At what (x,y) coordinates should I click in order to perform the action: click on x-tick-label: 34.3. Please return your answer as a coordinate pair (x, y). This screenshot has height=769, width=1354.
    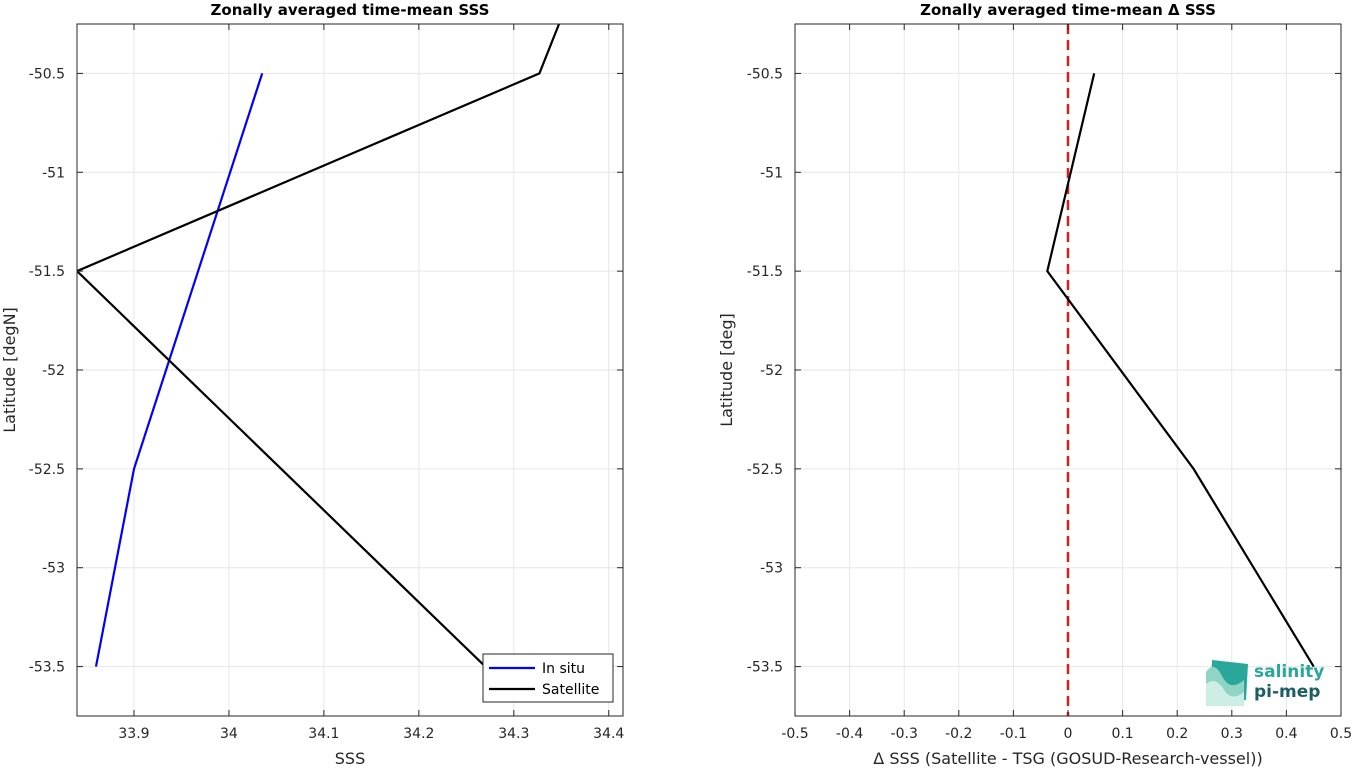
    Looking at the image, I should click on (513, 734).